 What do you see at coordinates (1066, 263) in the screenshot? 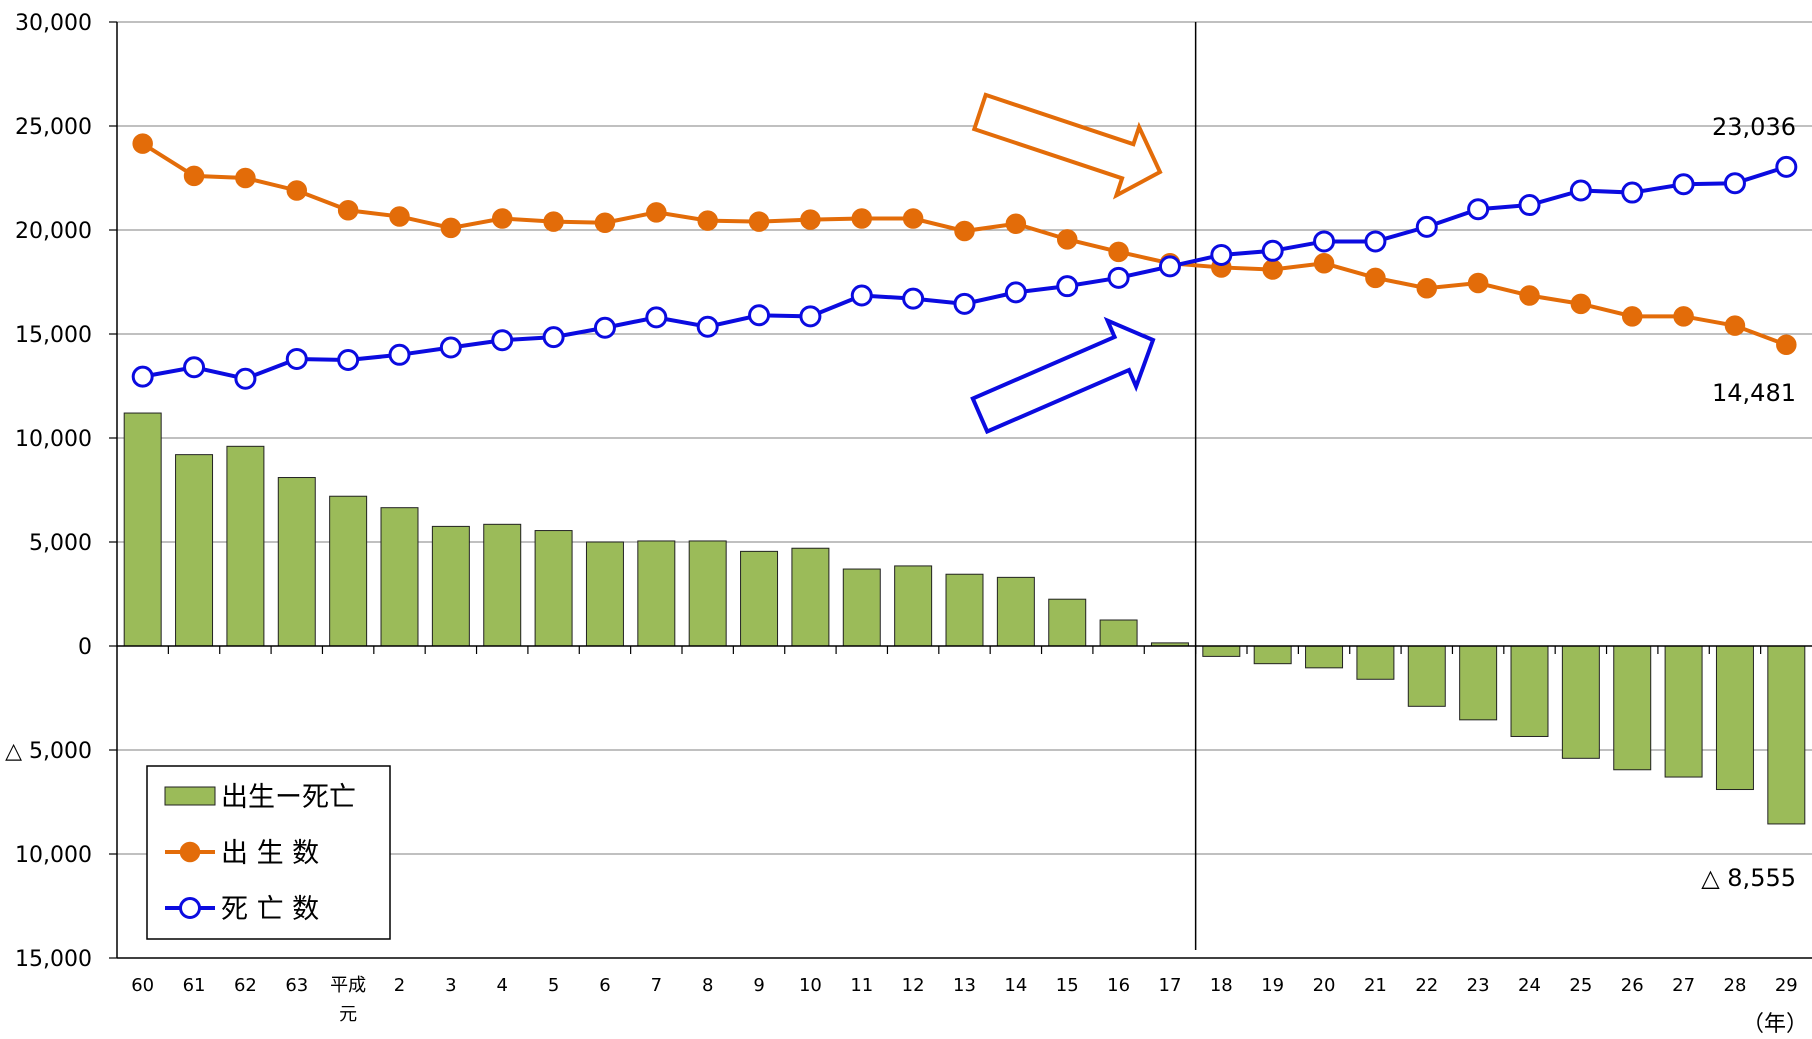
I see `trend-arrows` at bounding box center [1066, 263].